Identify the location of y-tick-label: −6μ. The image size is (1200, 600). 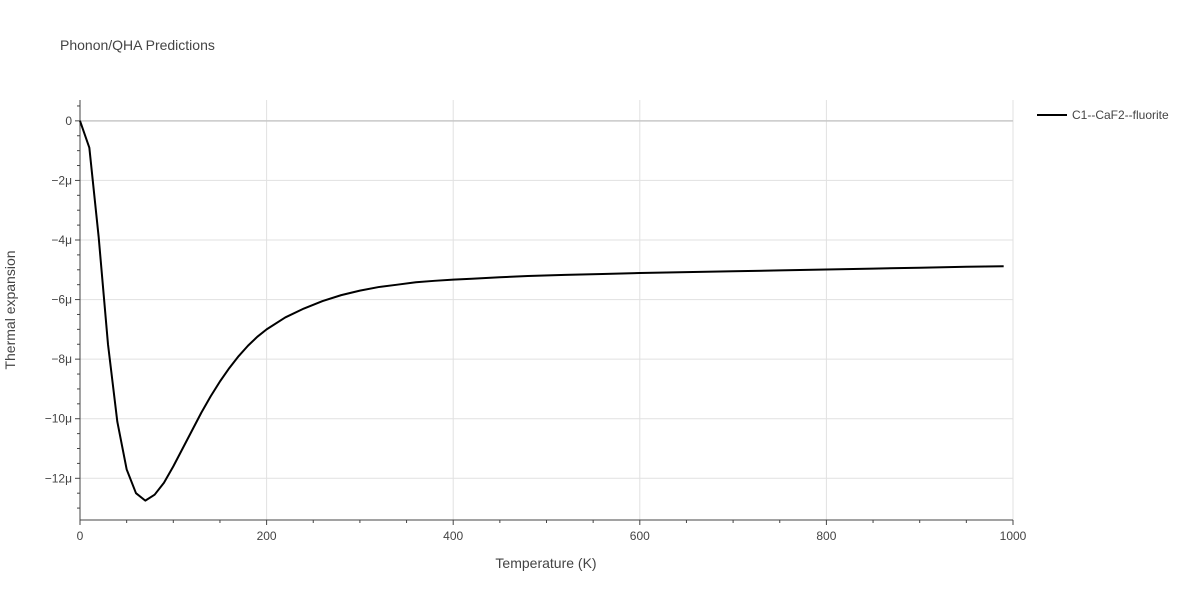
(61, 300).